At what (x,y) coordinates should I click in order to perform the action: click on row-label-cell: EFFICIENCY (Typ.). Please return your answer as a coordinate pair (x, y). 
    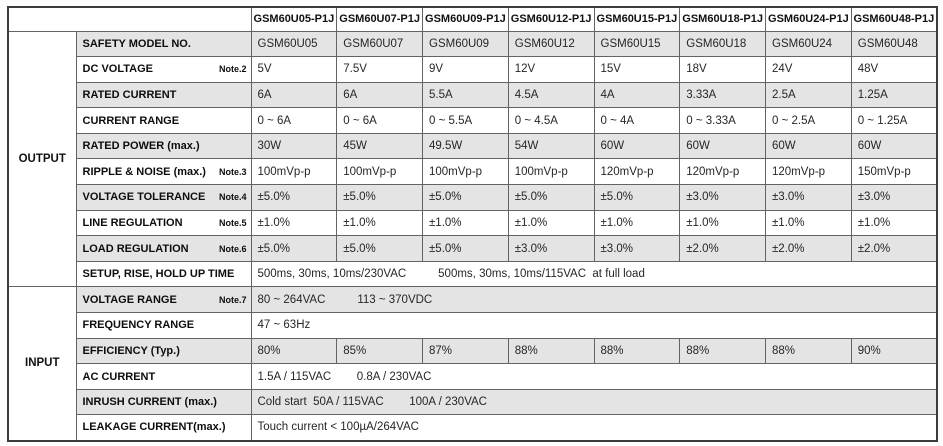
    Looking at the image, I should click on (163, 351).